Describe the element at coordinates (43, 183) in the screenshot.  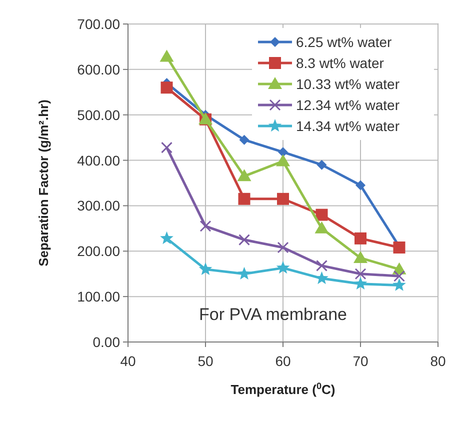
I see `y-axis-title: Separation Factor (g/m².hr)` at that location.